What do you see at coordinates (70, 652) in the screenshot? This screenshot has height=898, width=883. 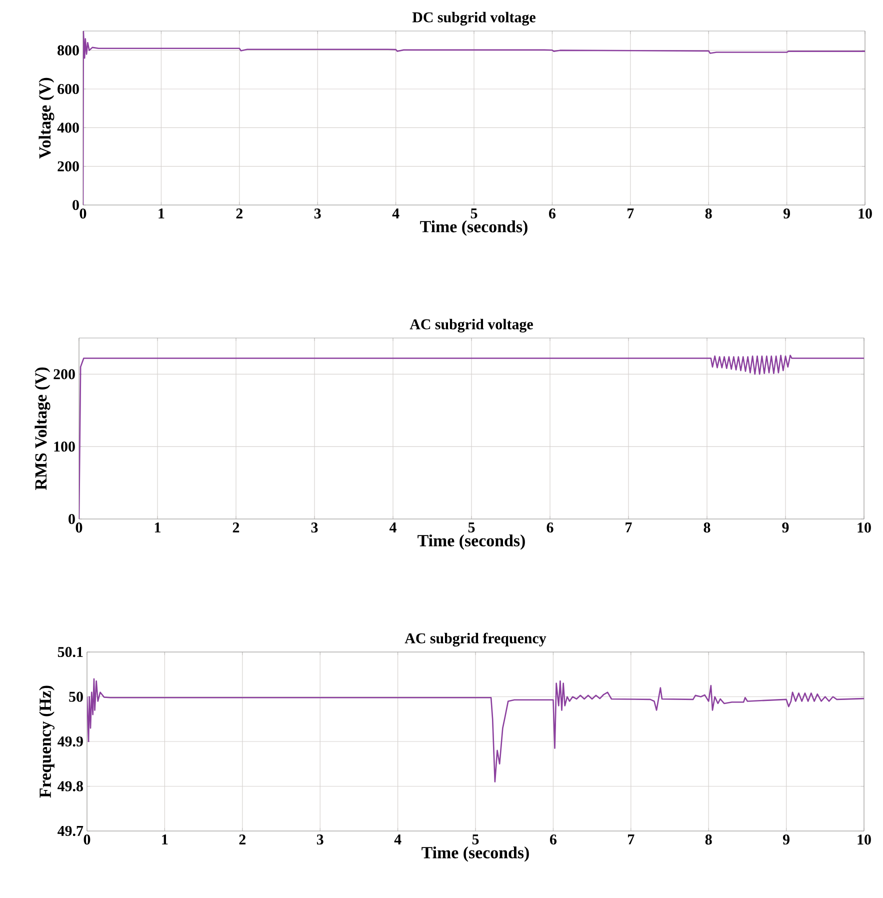 I see `y-tick-label: 50.1` at bounding box center [70, 652].